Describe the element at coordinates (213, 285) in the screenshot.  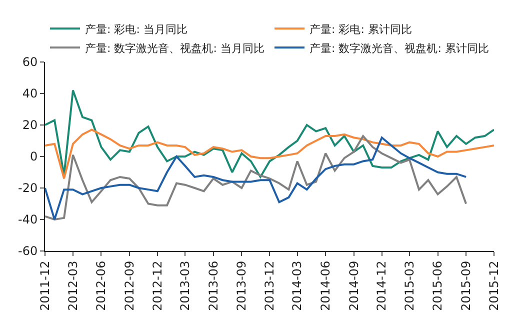
I see `x-tick-label: 2013-06` at that location.